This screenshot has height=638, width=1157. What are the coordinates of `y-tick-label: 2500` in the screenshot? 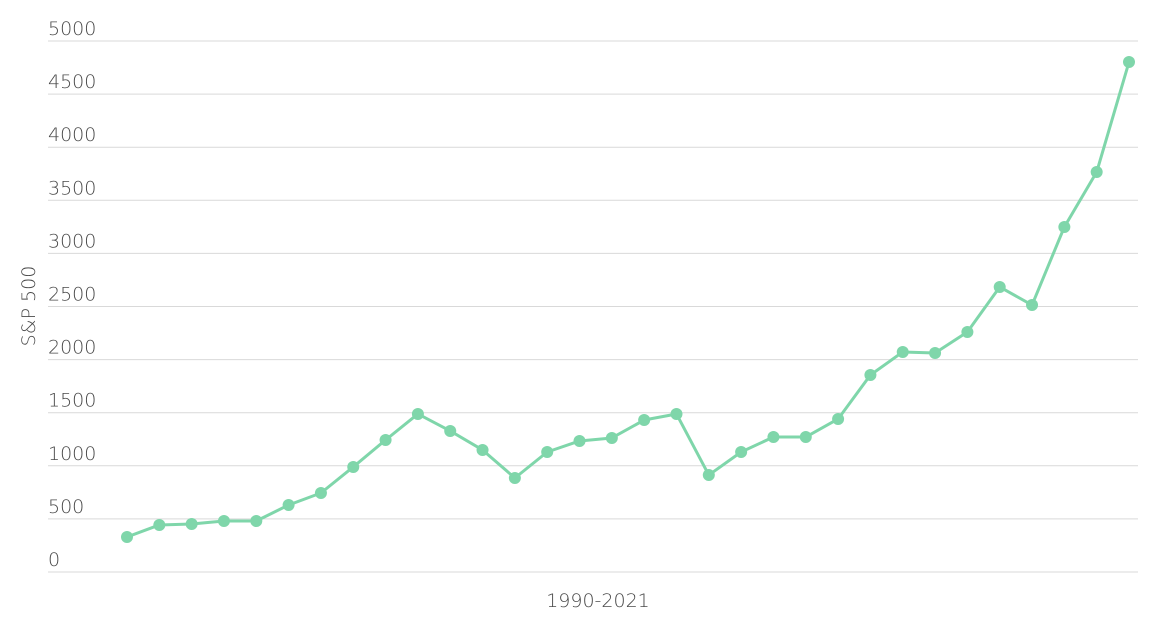 It's located at (72, 295).